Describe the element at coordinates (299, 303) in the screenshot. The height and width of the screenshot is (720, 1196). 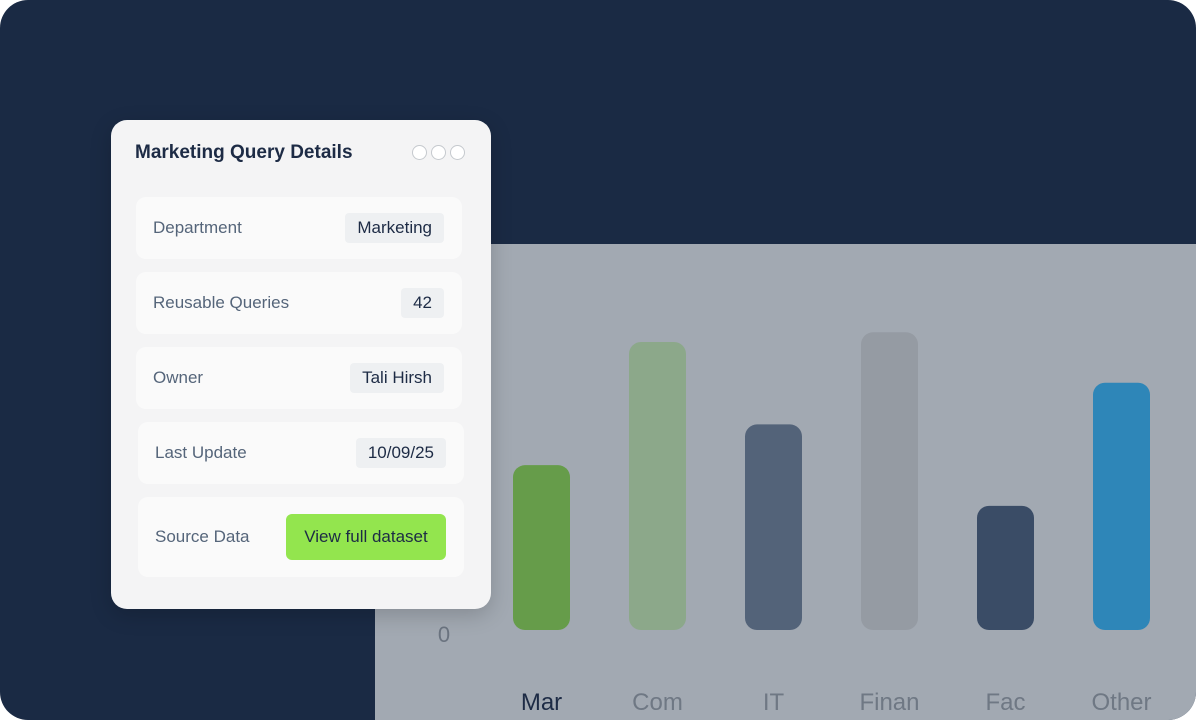
I see `detail-row-reusable-queries: Reusable Queries 42` at that location.